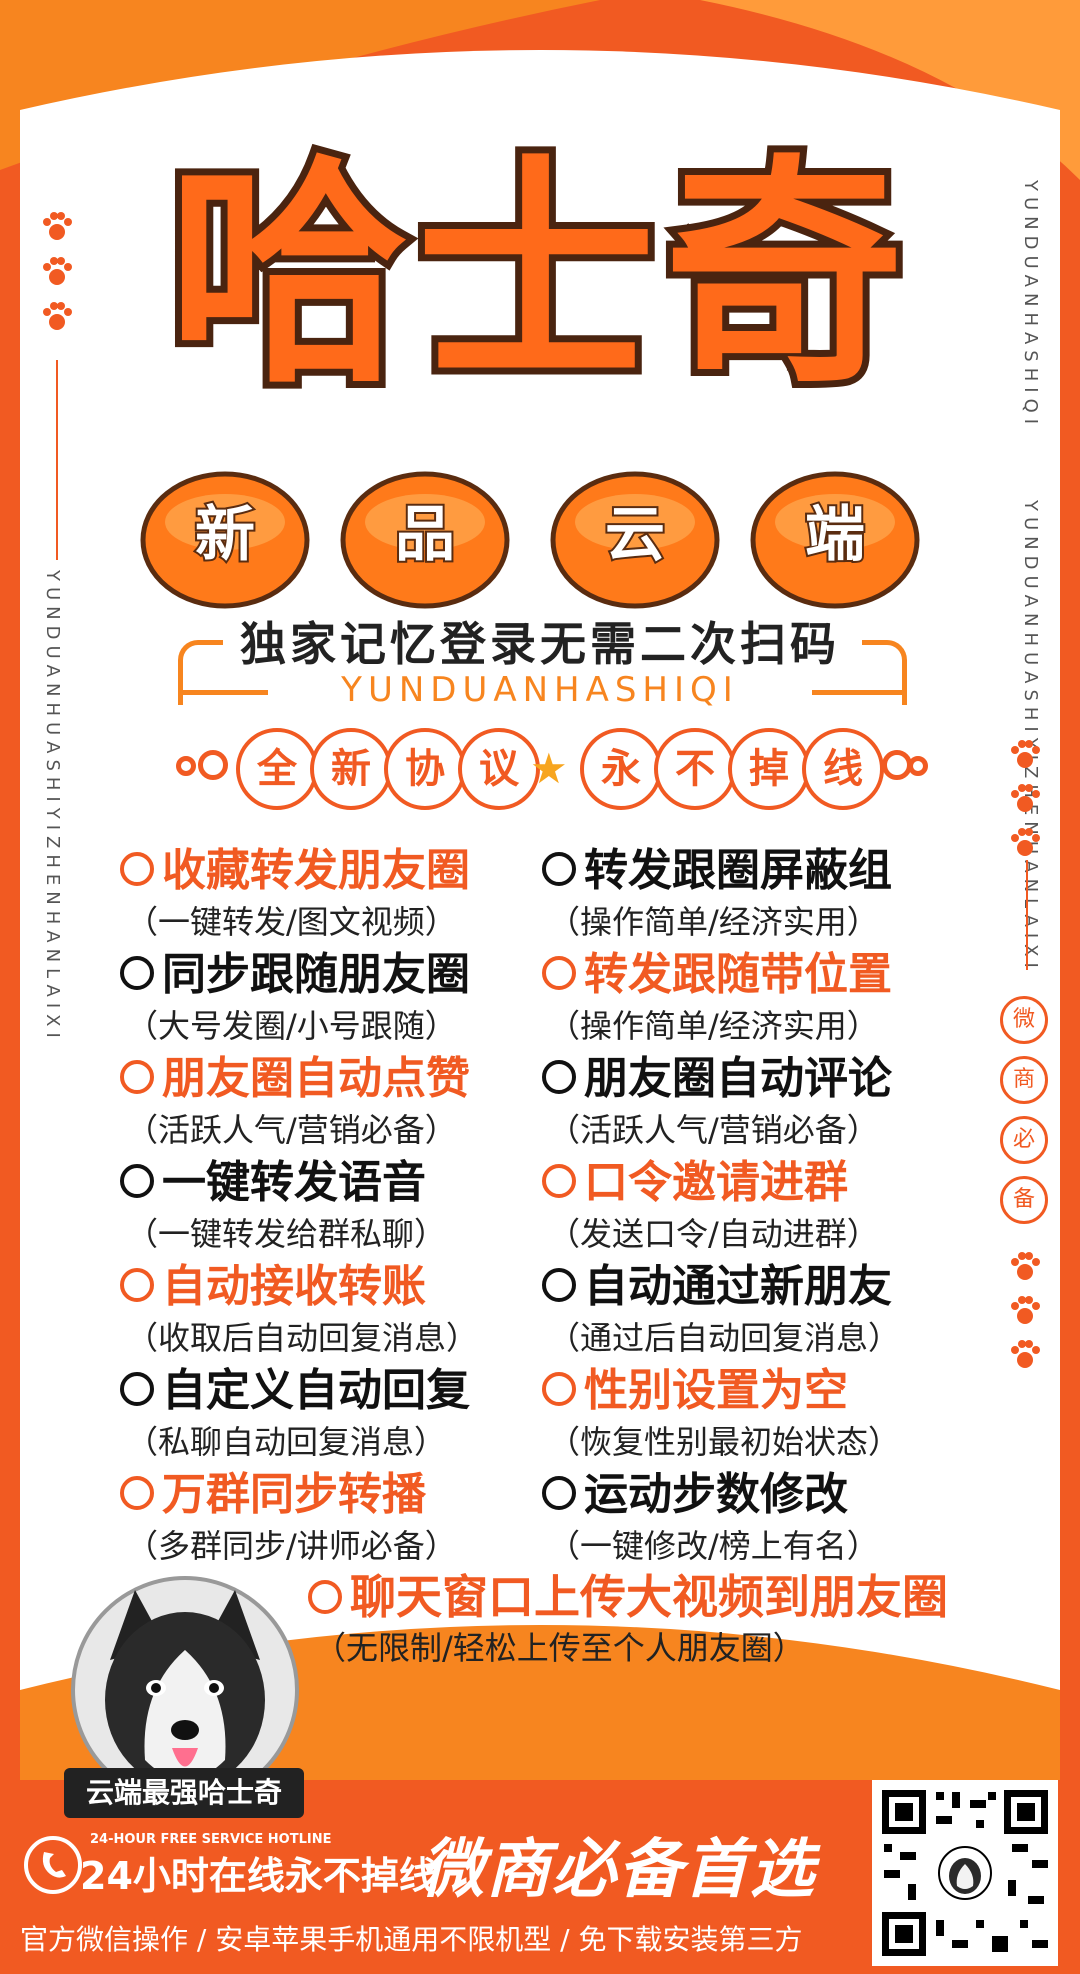 The image size is (1080, 1974). Describe the element at coordinates (649, 1597) in the screenshot. I see `feature-title: 聊天窗口上传大视频到朋友圈` at that location.